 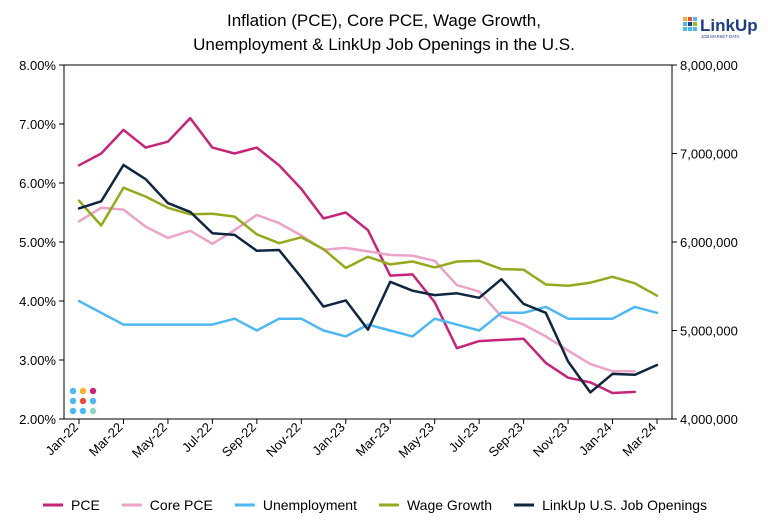 What do you see at coordinates (639, 440) in the screenshot?
I see `x-tick-label: Mar-24` at bounding box center [639, 440].